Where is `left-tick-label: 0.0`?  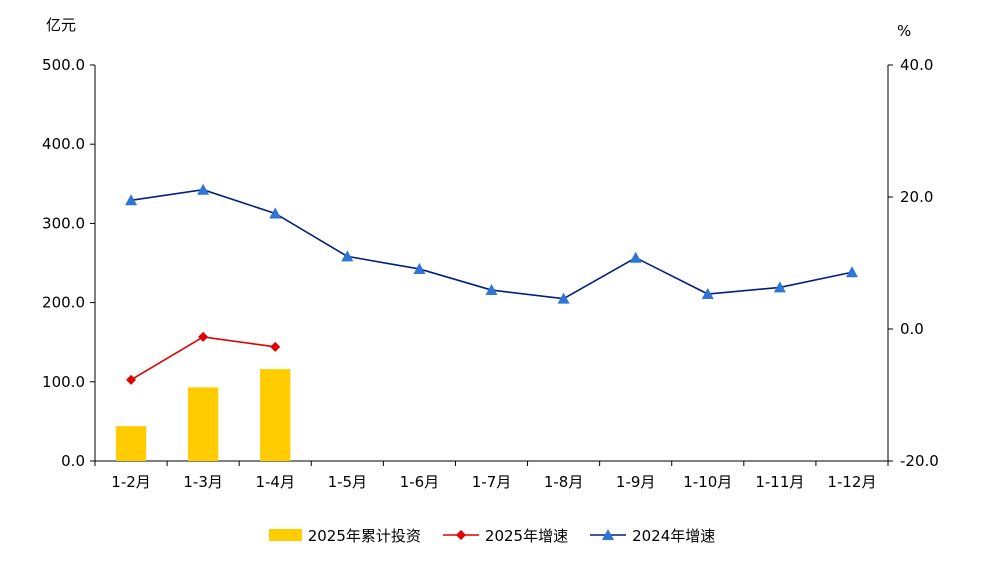 left-tick-label: 0.0 is located at coordinates (73, 461).